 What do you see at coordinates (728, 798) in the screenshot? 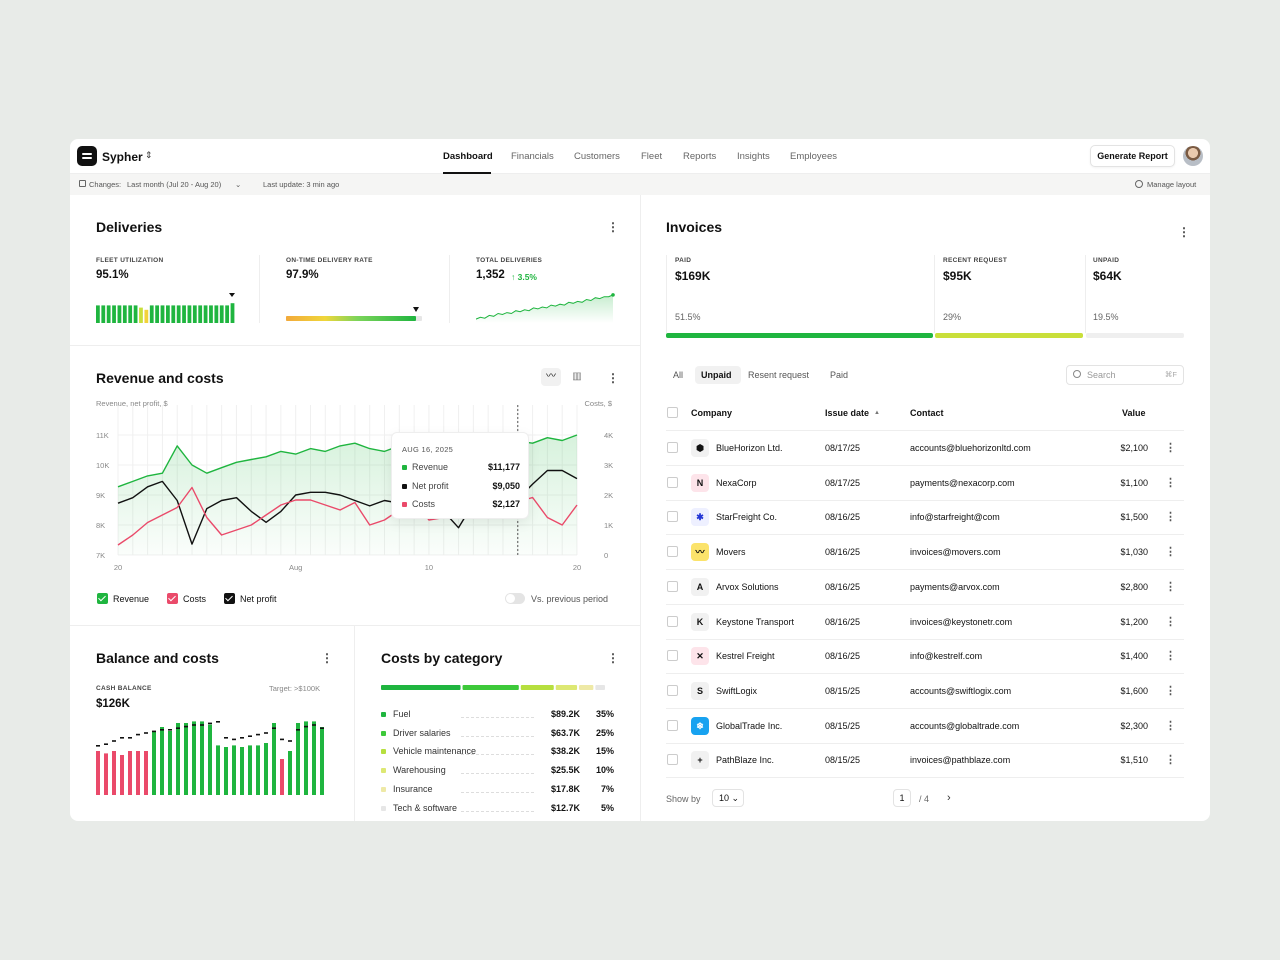
I see `page-size-select: 10 ⌄` at bounding box center [728, 798].